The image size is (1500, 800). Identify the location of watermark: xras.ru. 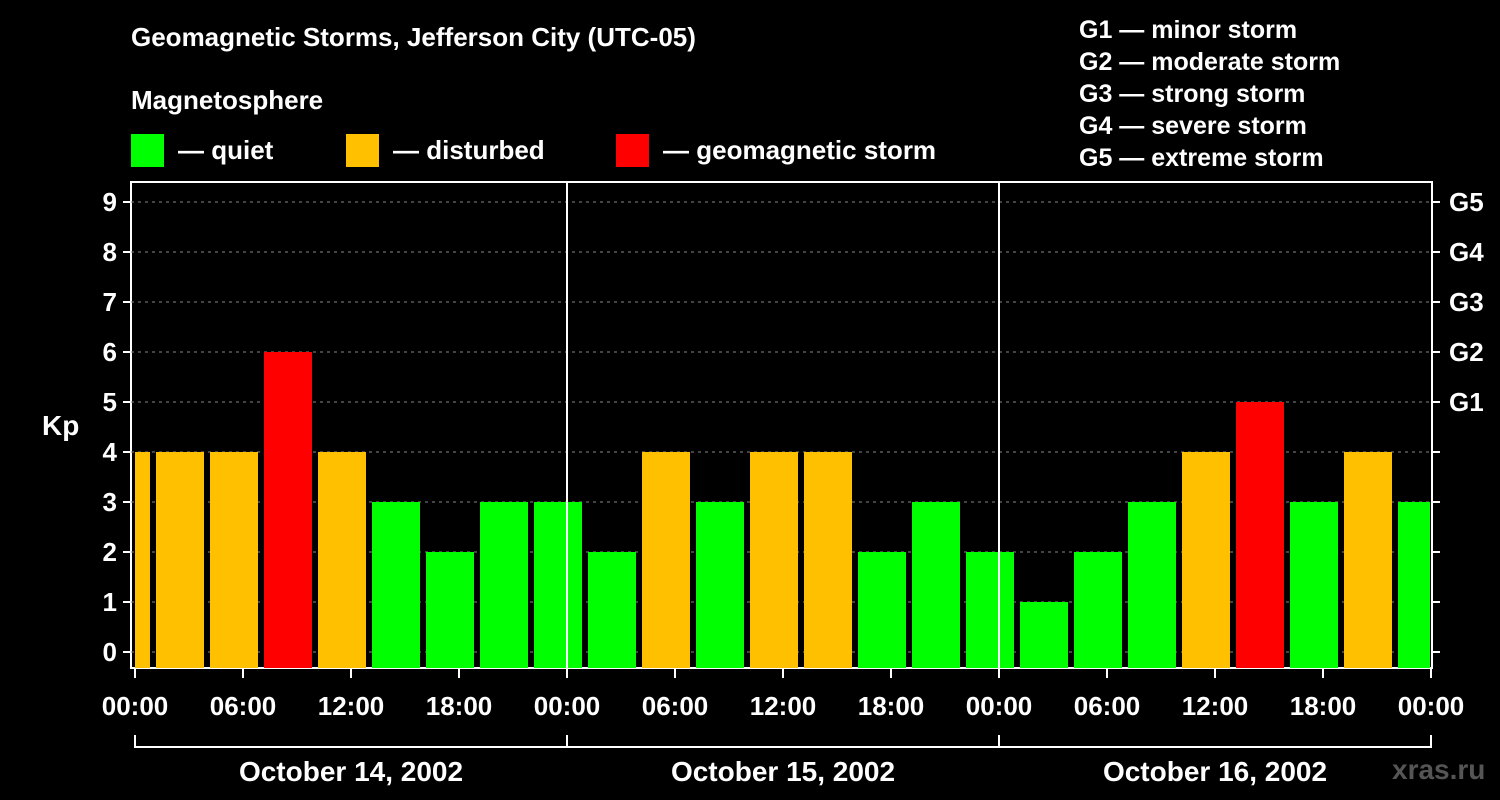
(1439, 769).